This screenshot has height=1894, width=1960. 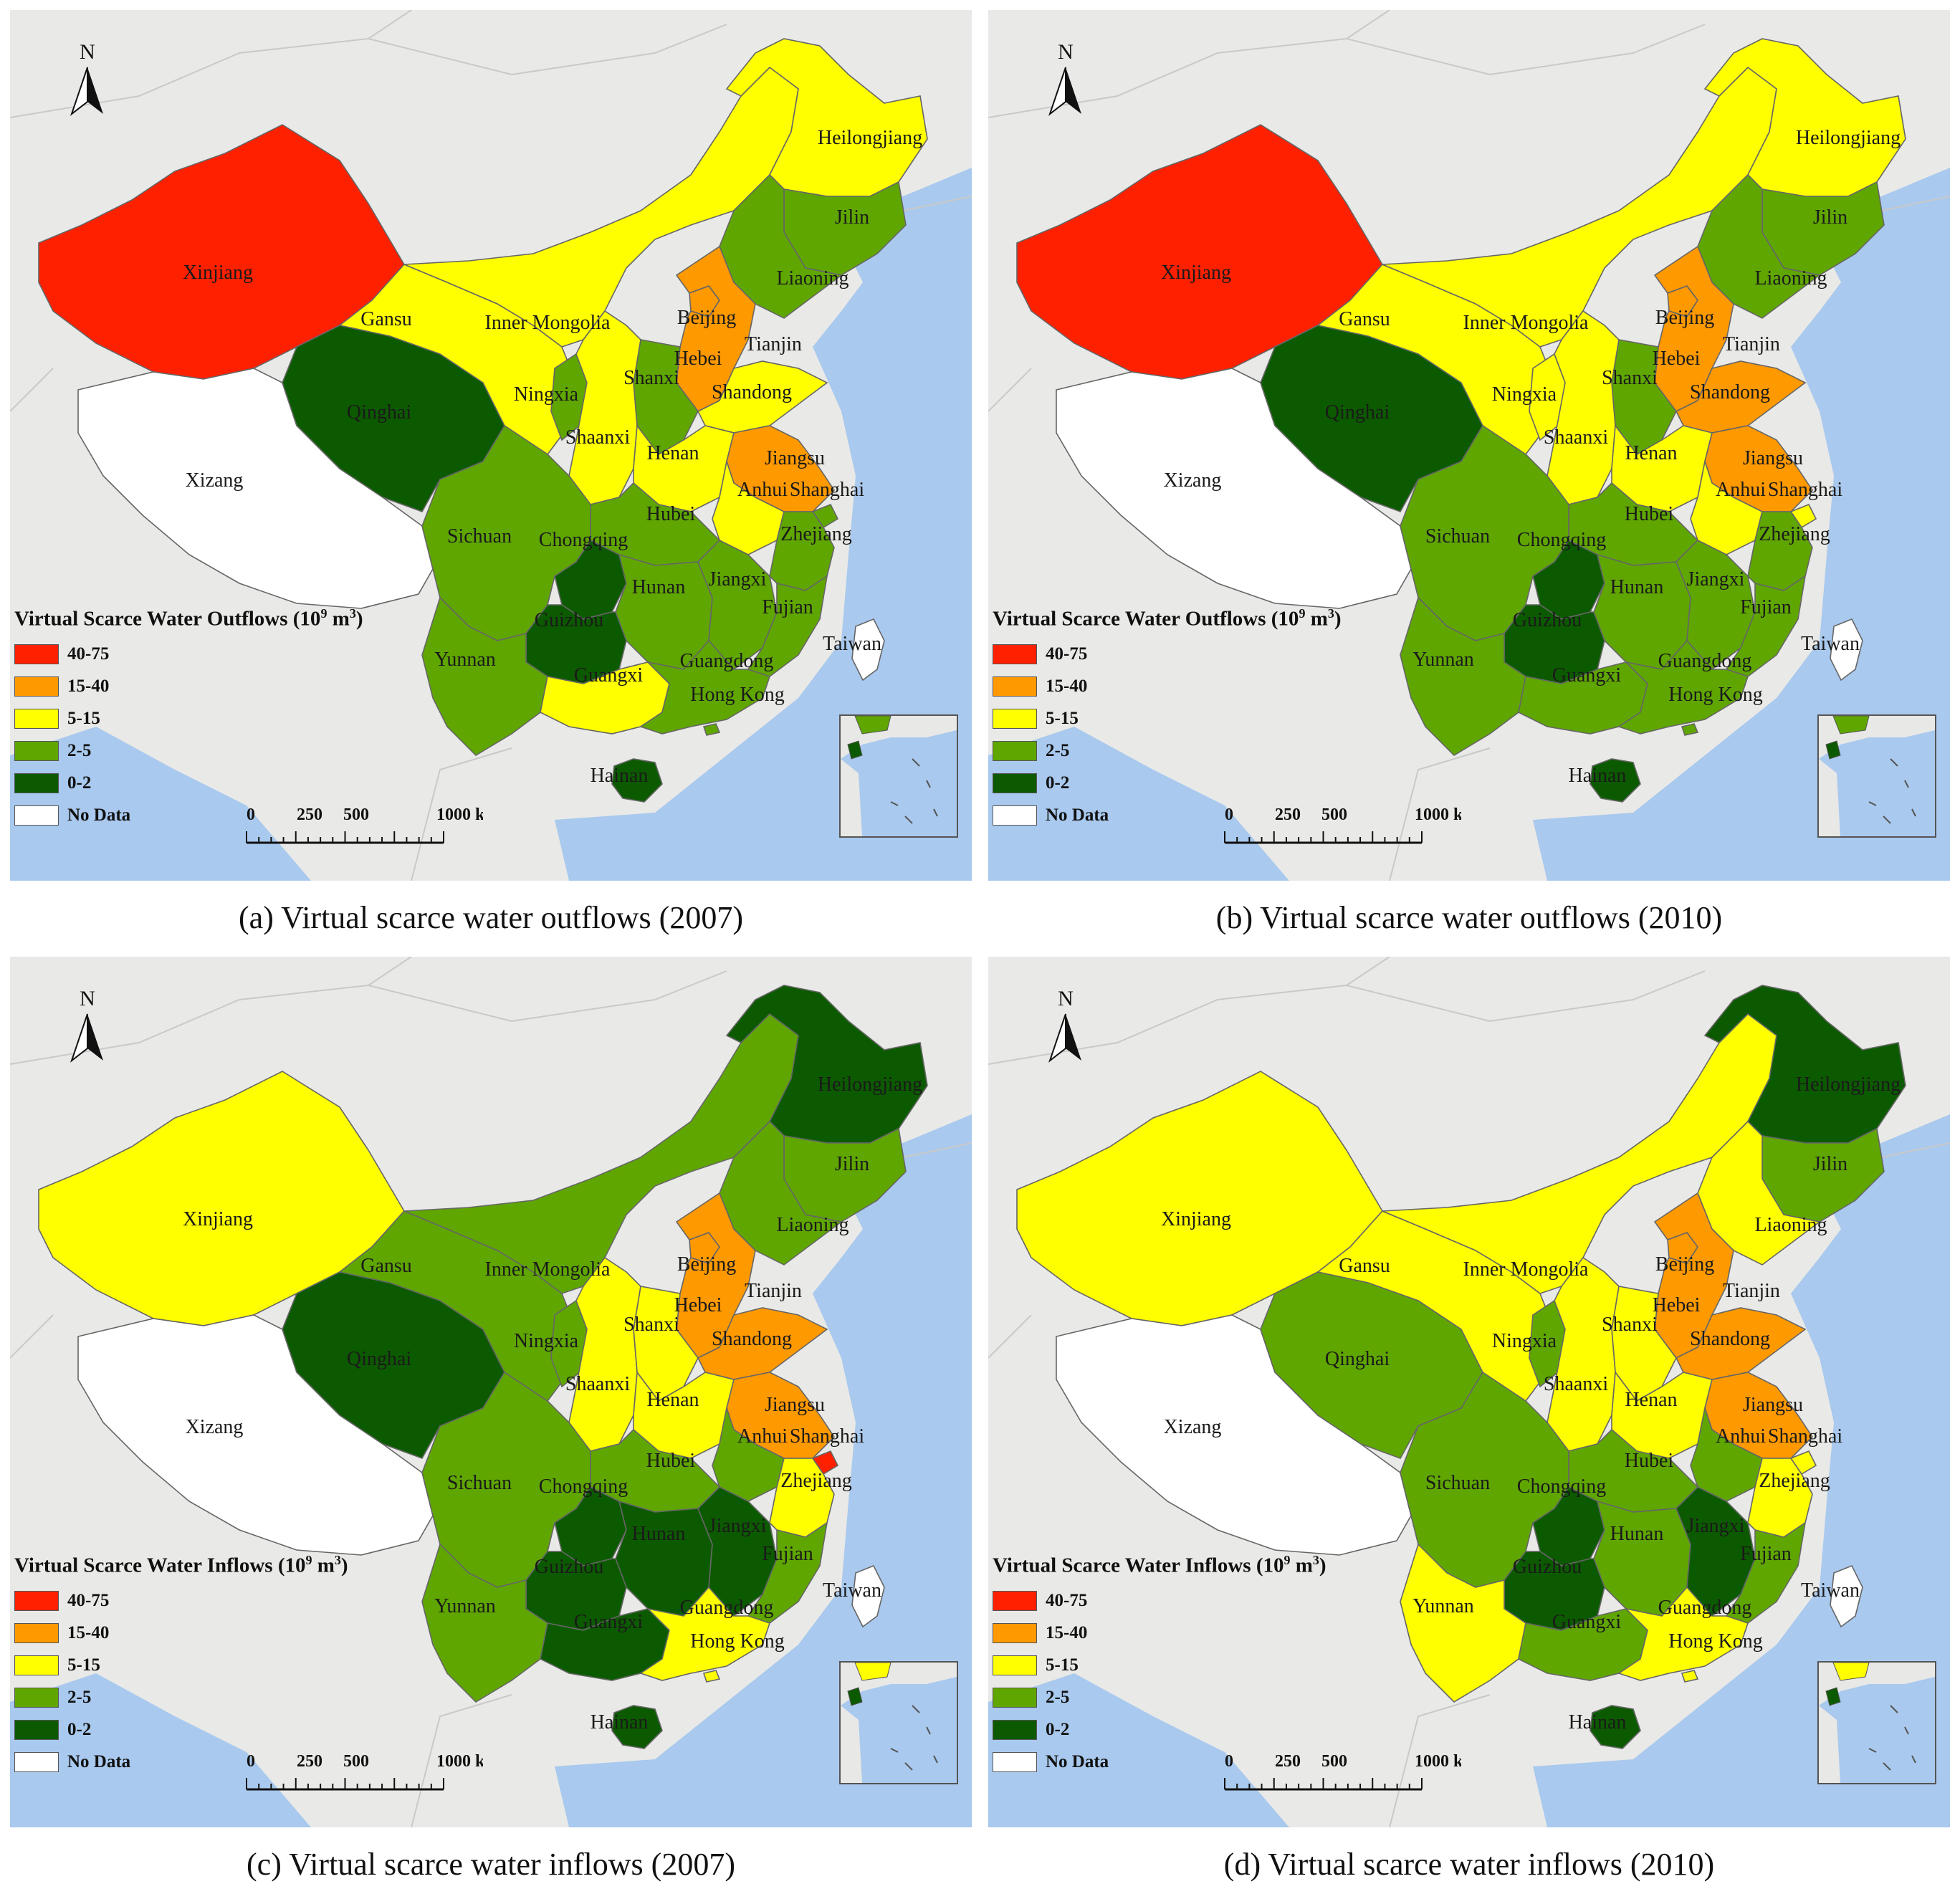 What do you see at coordinates (491, 1864) in the screenshot?
I see `caption-c: (c) Virtual scarce water inflows (2007)` at bounding box center [491, 1864].